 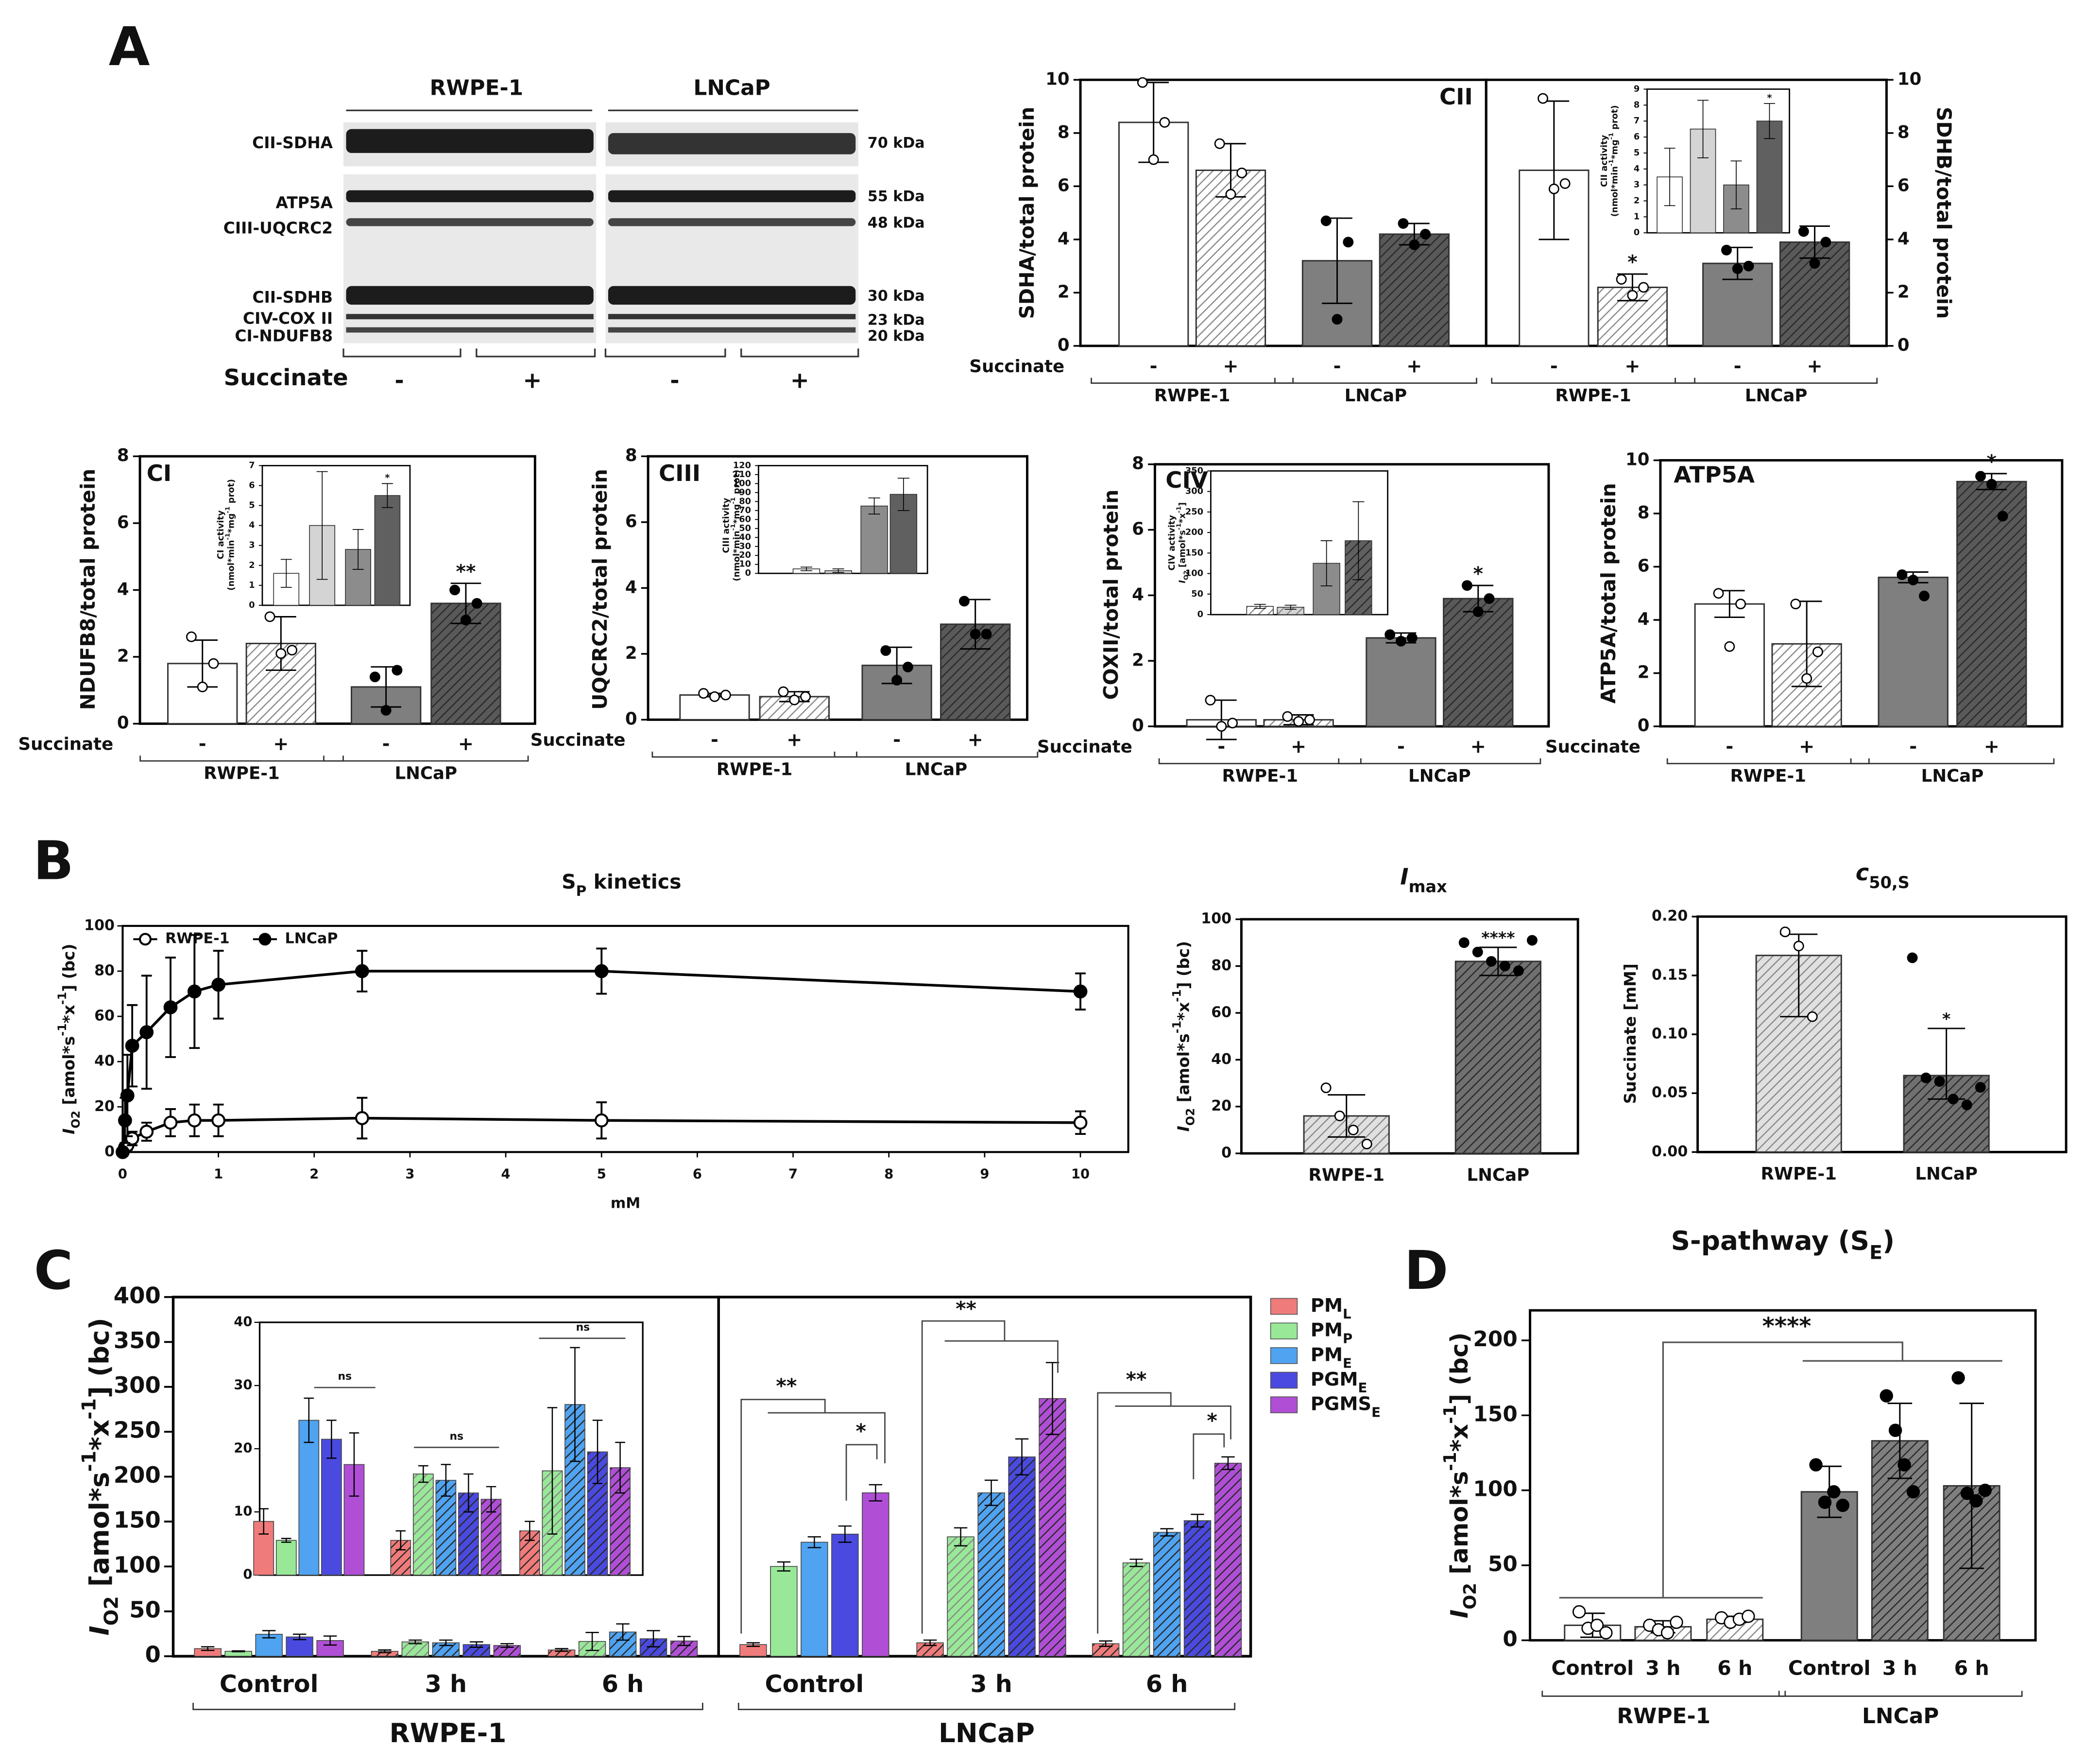 What do you see at coordinates (1609, 593) in the screenshot?
I see `y-axis-label: ATP5A/total protein` at bounding box center [1609, 593].